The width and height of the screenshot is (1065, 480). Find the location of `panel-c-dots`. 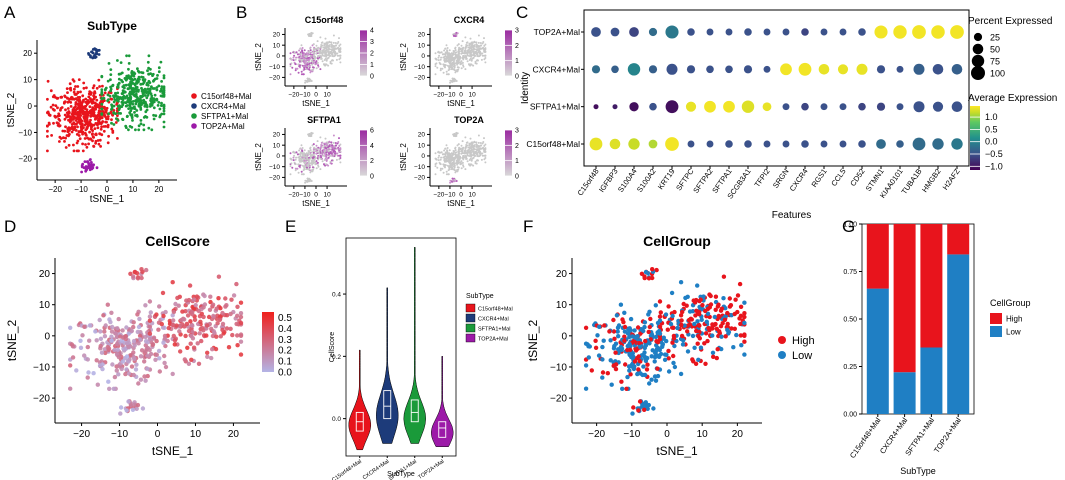

panel-c-dots is located at coordinates (776, 88).